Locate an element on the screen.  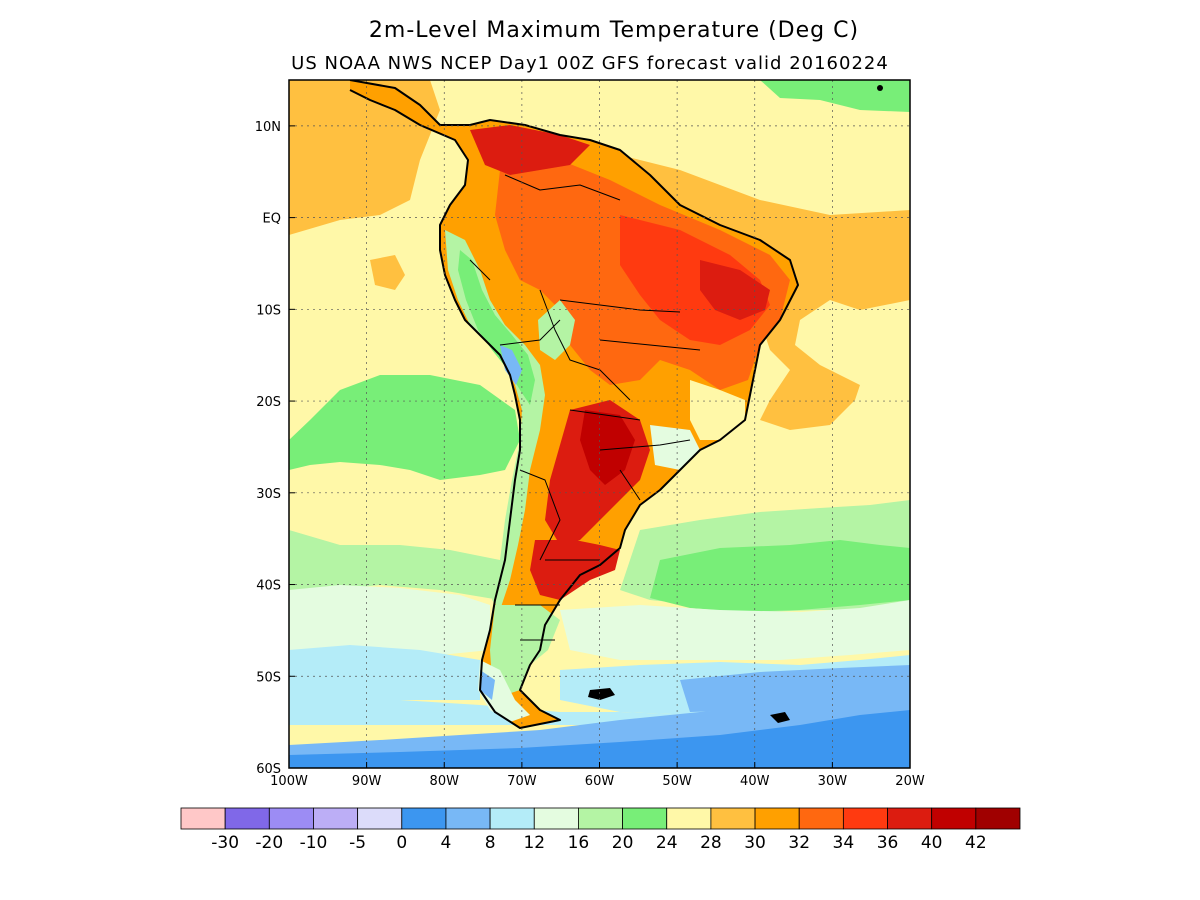
longitude-tick-label: 70W is located at coordinates (522, 781).